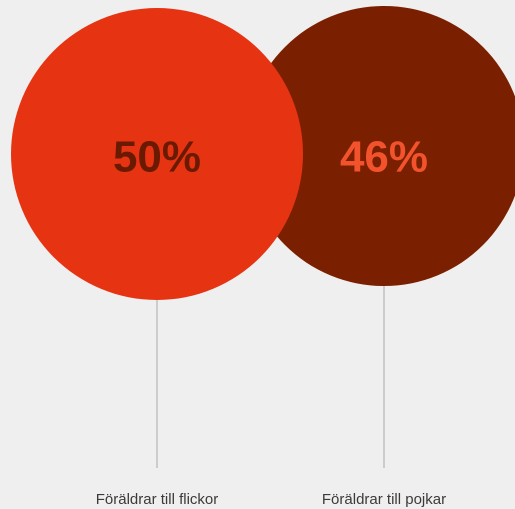  I want to click on category-label: Föräldrar till flickor, so click(157, 499).